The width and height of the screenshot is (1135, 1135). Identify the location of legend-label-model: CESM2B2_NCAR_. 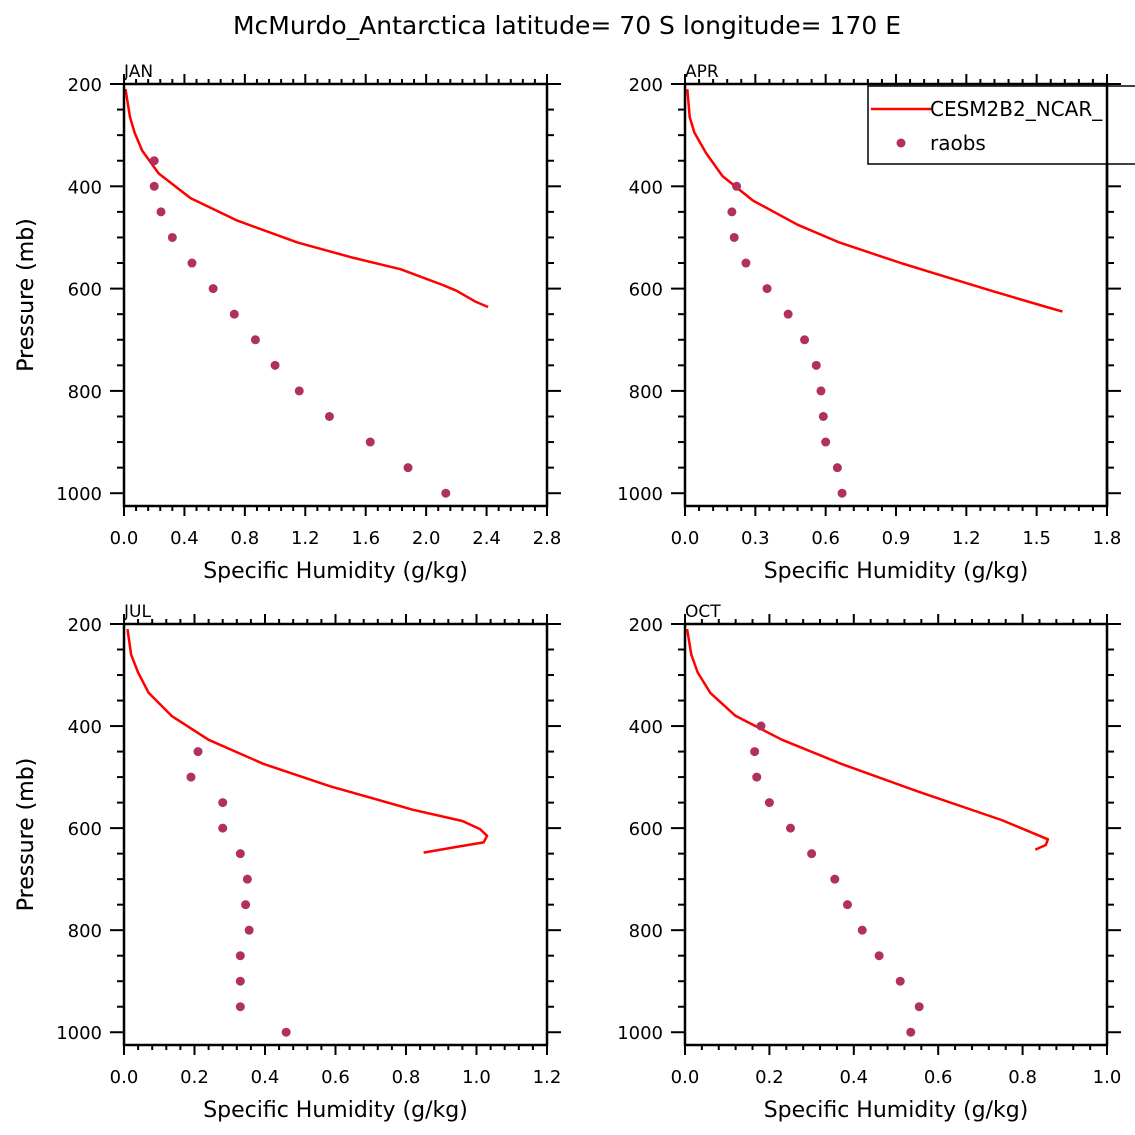
(1016, 109).